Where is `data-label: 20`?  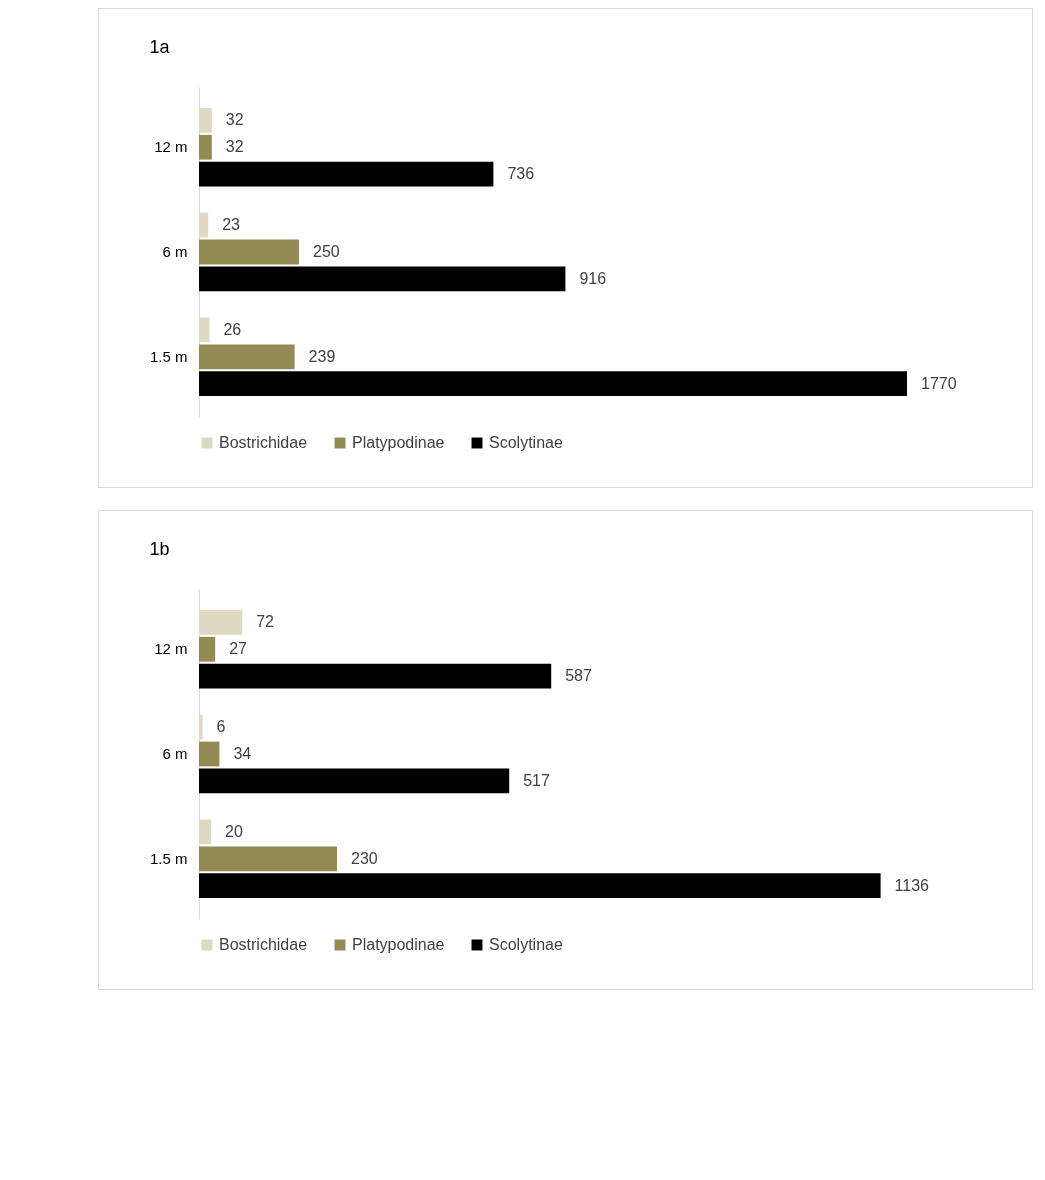
data-label: 20 is located at coordinates (234, 831).